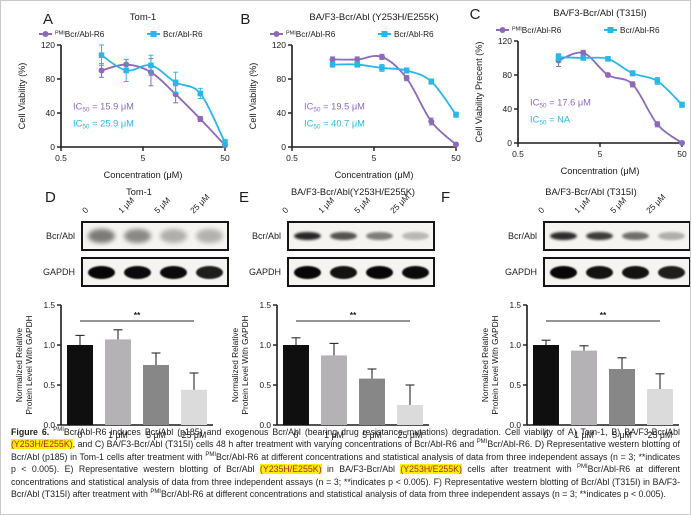 The image size is (691, 515). What do you see at coordinates (640, 30) in the screenshot?
I see `legend-label: Bcr/Abl-R6` at bounding box center [640, 30].